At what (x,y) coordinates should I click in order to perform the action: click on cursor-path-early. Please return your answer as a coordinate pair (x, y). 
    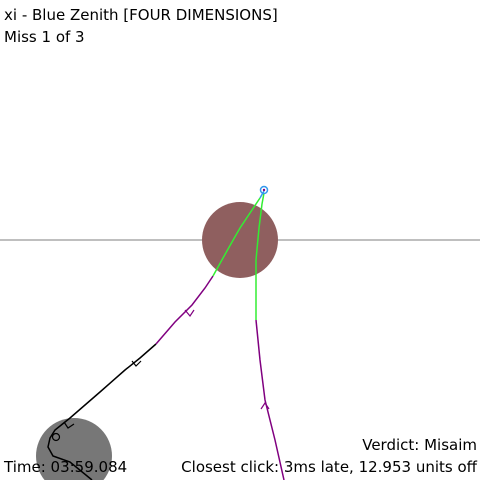
    Looking at the image, I should click on (102, 411).